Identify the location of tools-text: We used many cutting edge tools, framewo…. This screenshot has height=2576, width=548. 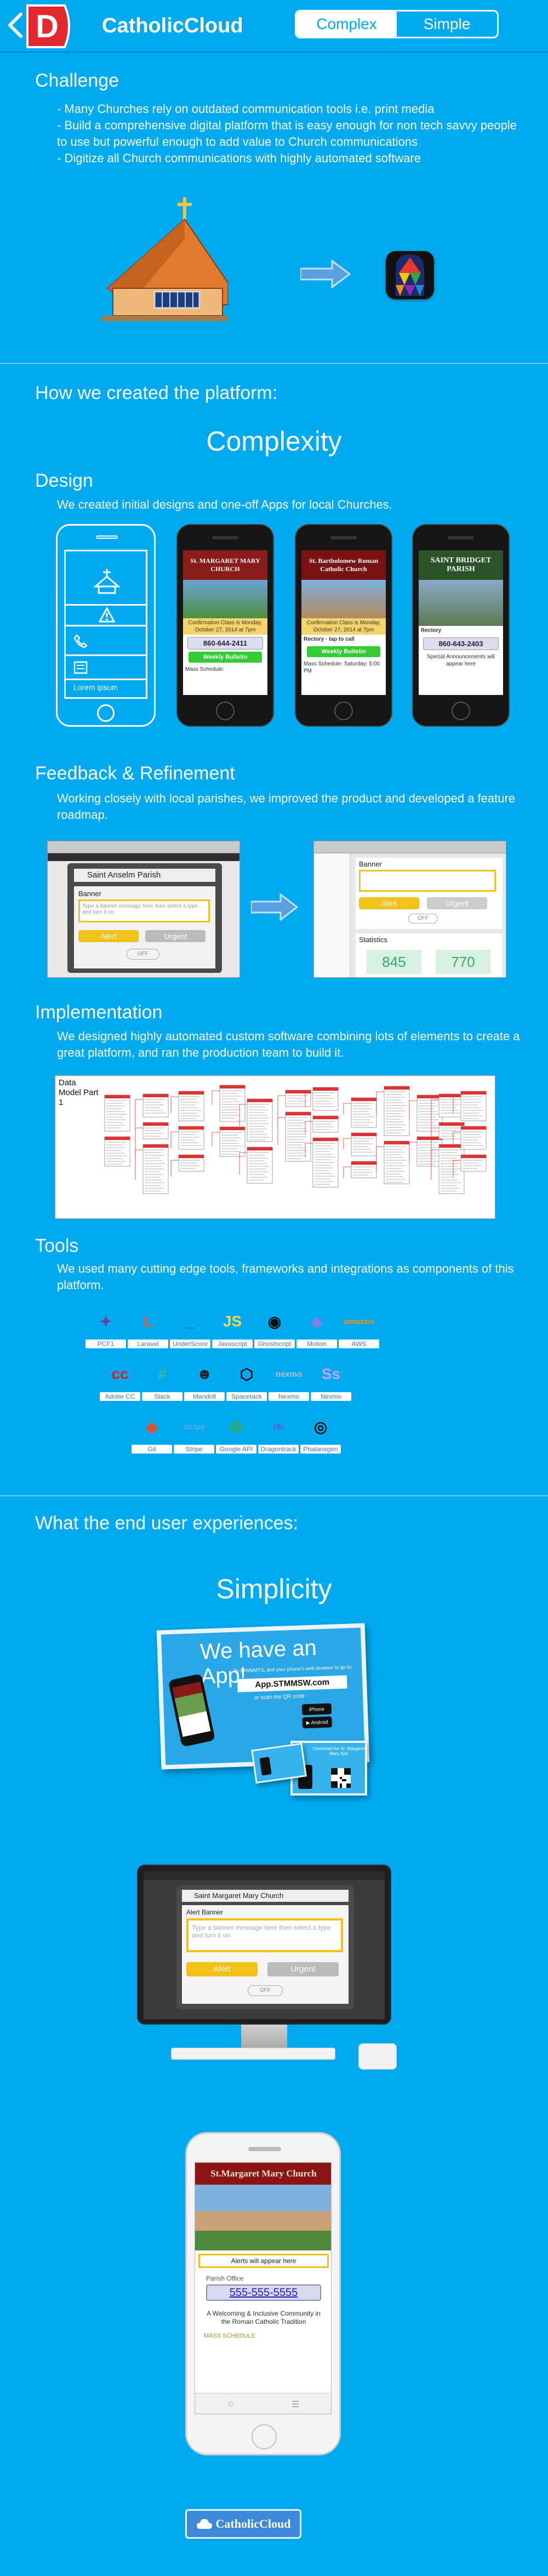
(285, 1277).